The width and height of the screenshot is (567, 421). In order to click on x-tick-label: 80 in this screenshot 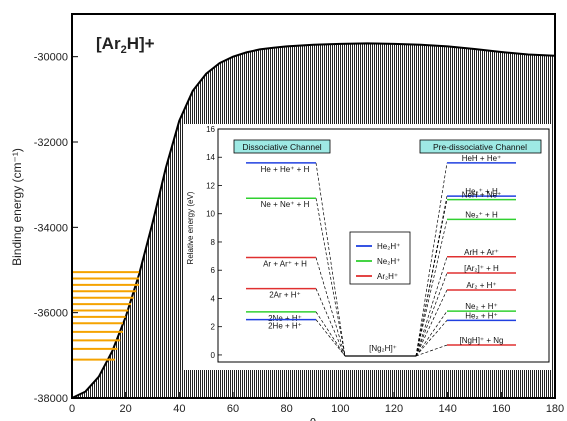, I will do `click(287, 409)`.